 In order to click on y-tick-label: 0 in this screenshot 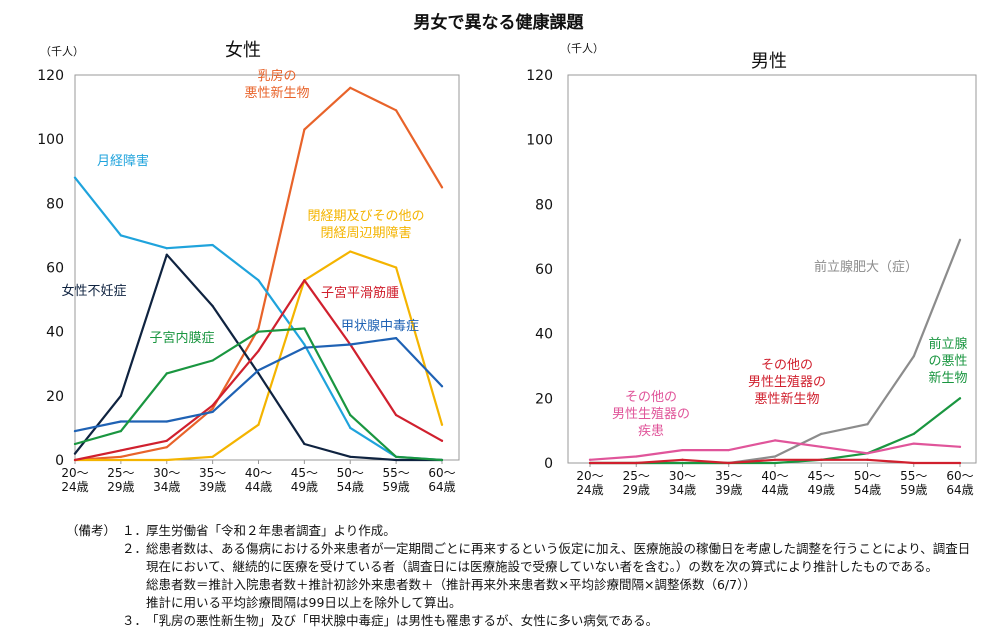, I will do `click(59, 461)`.